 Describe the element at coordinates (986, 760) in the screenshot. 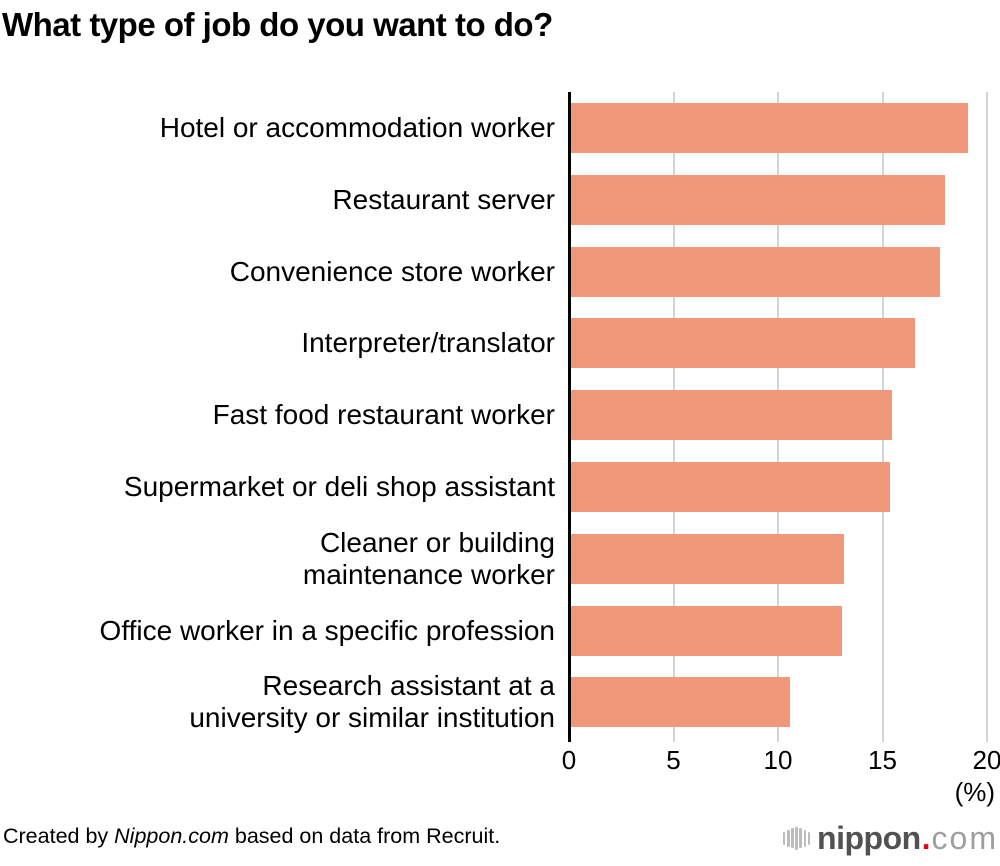

I see `x-tick-label: 20` at that location.